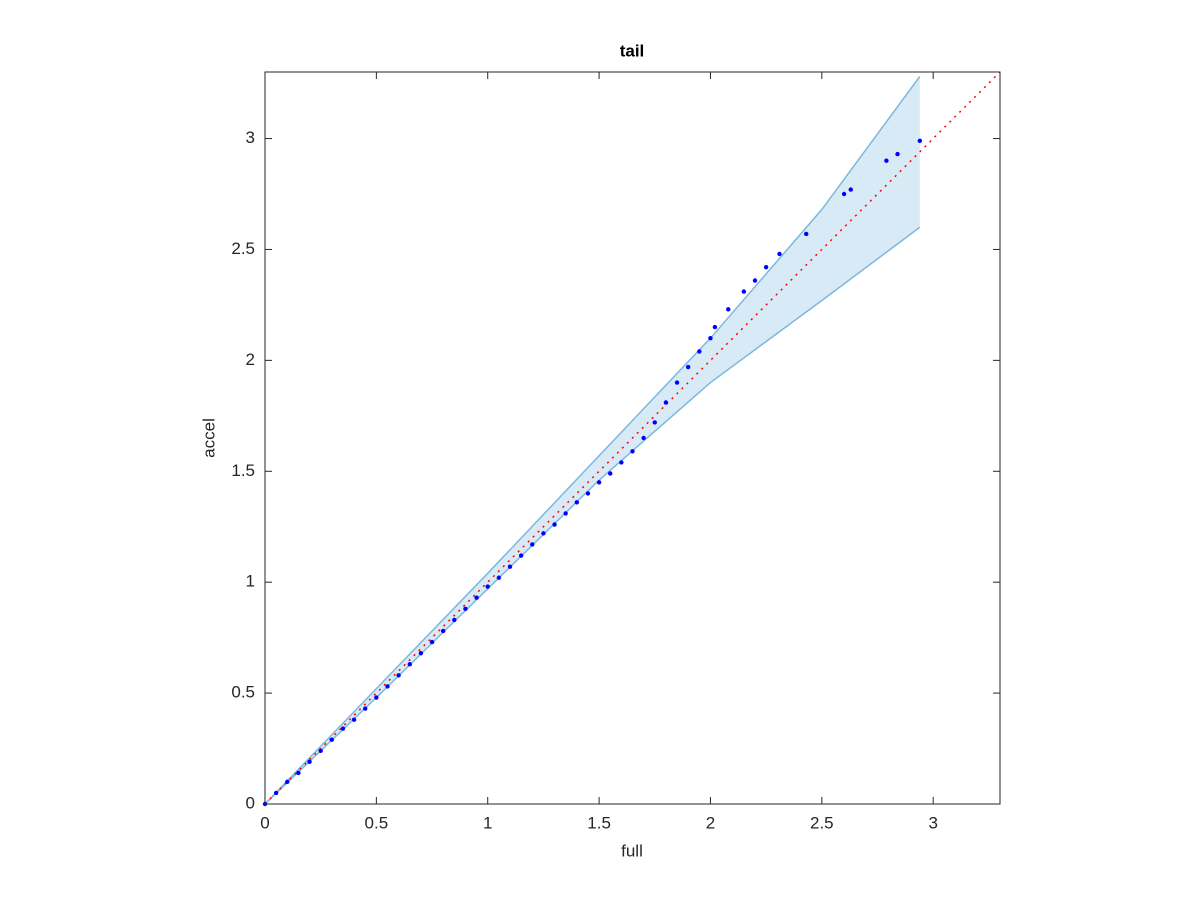 The image size is (1200, 900). What do you see at coordinates (208, 438) in the screenshot?
I see `y-axis-label: accel` at bounding box center [208, 438].